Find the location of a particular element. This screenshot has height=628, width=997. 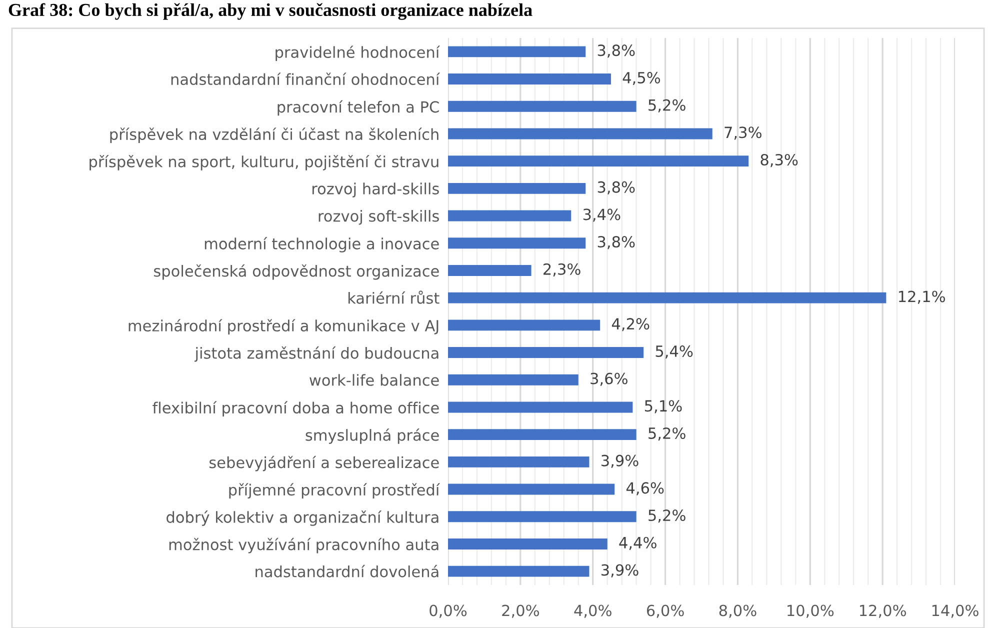

y-tick-label: možnost využívání pracovního auta is located at coordinates (303, 546).